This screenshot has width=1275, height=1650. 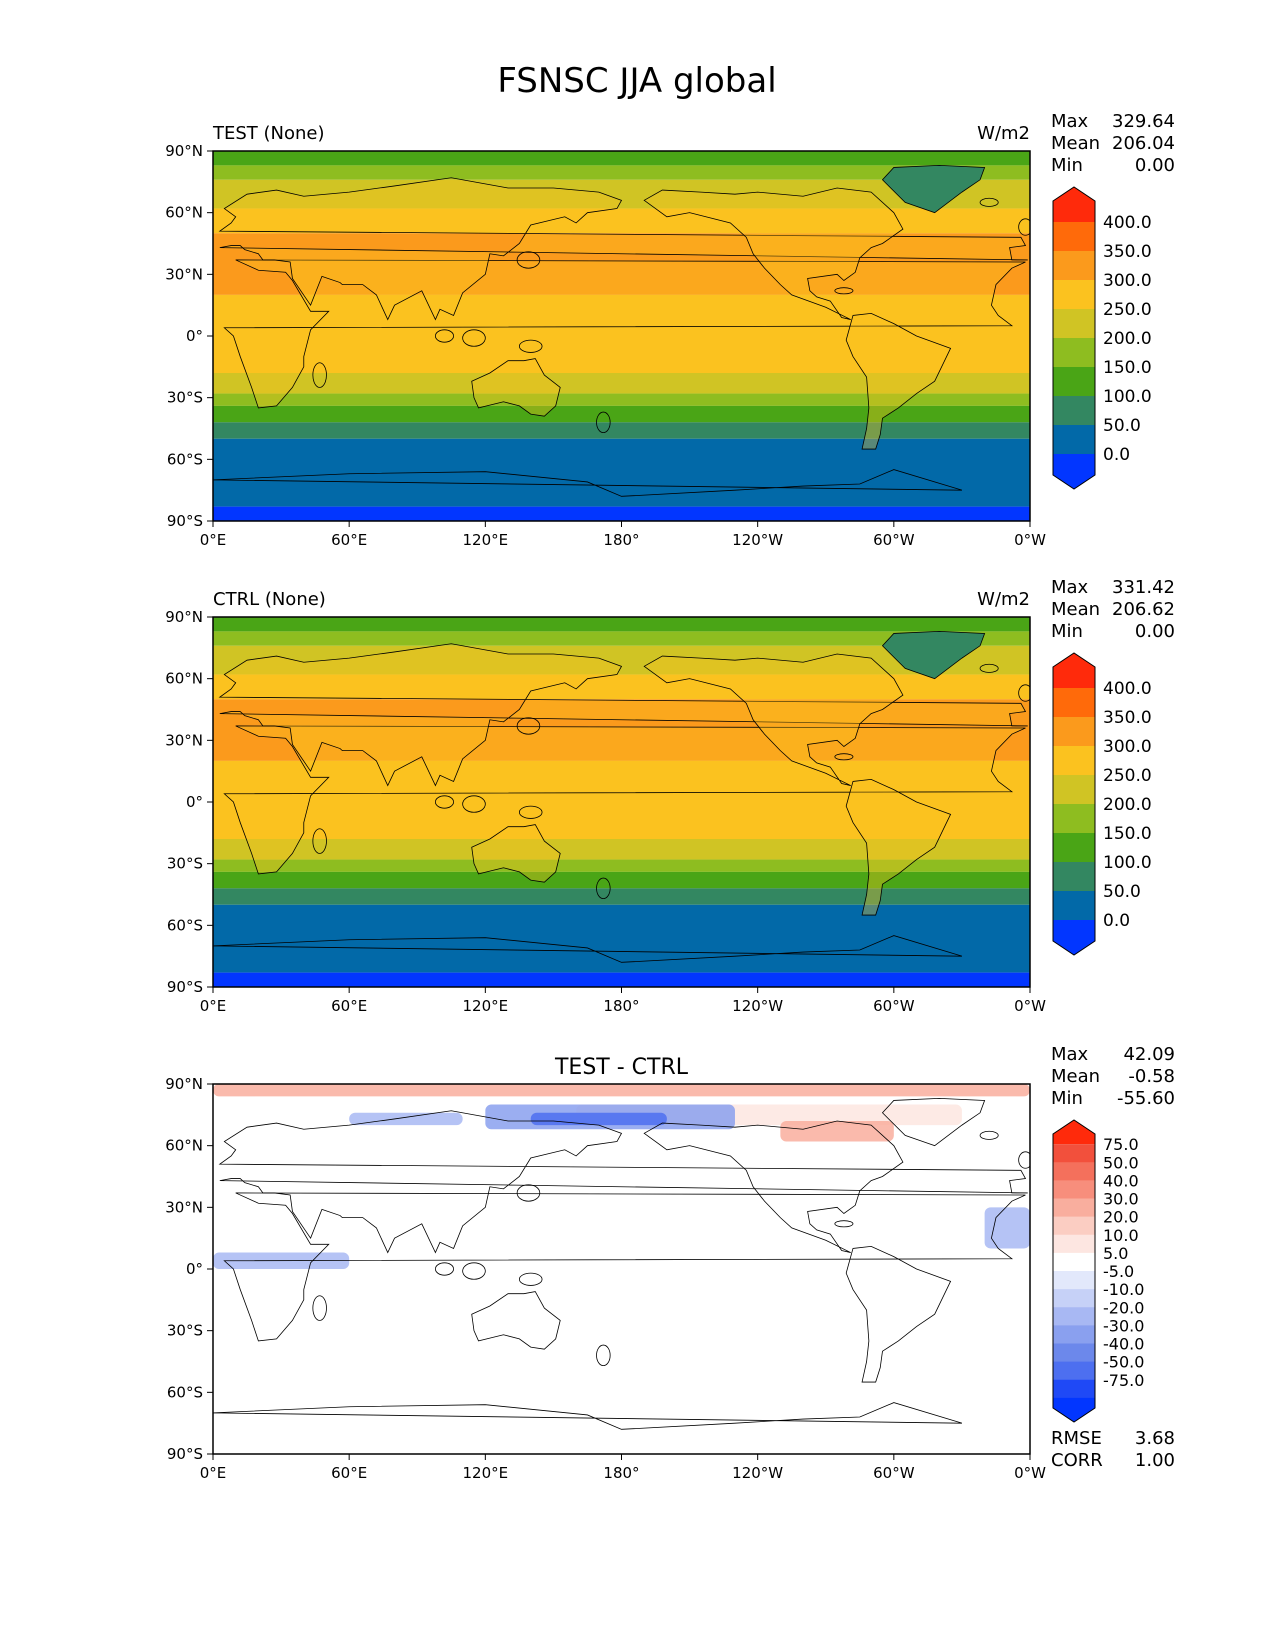 What do you see at coordinates (185, 521) in the screenshot?
I see `lat-tick-label: 90°S` at bounding box center [185, 521].